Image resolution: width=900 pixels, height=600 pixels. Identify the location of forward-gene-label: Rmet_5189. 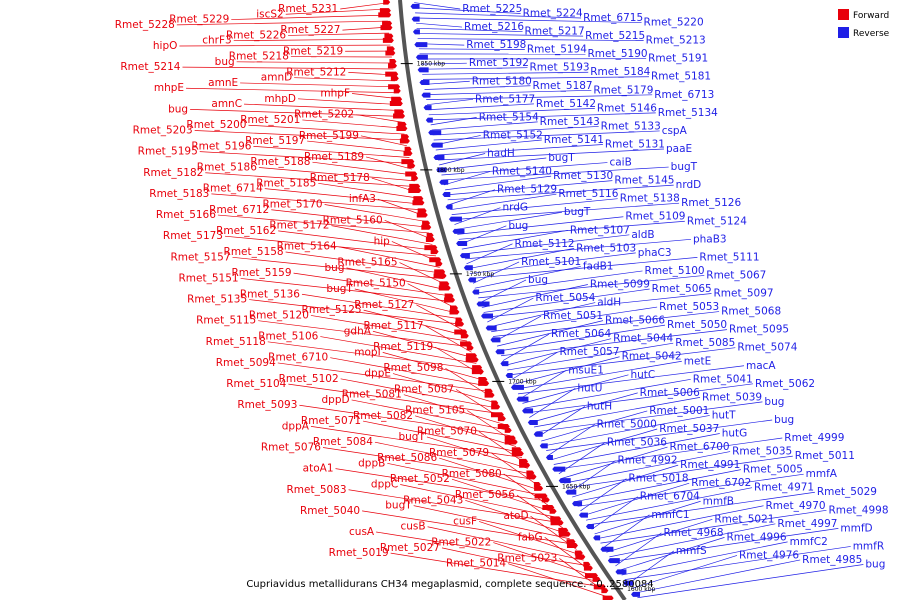
(334, 157).